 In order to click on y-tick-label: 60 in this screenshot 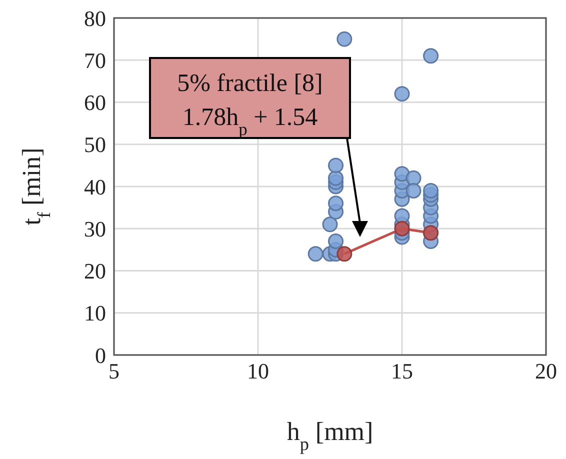, I will do `click(95, 103)`.